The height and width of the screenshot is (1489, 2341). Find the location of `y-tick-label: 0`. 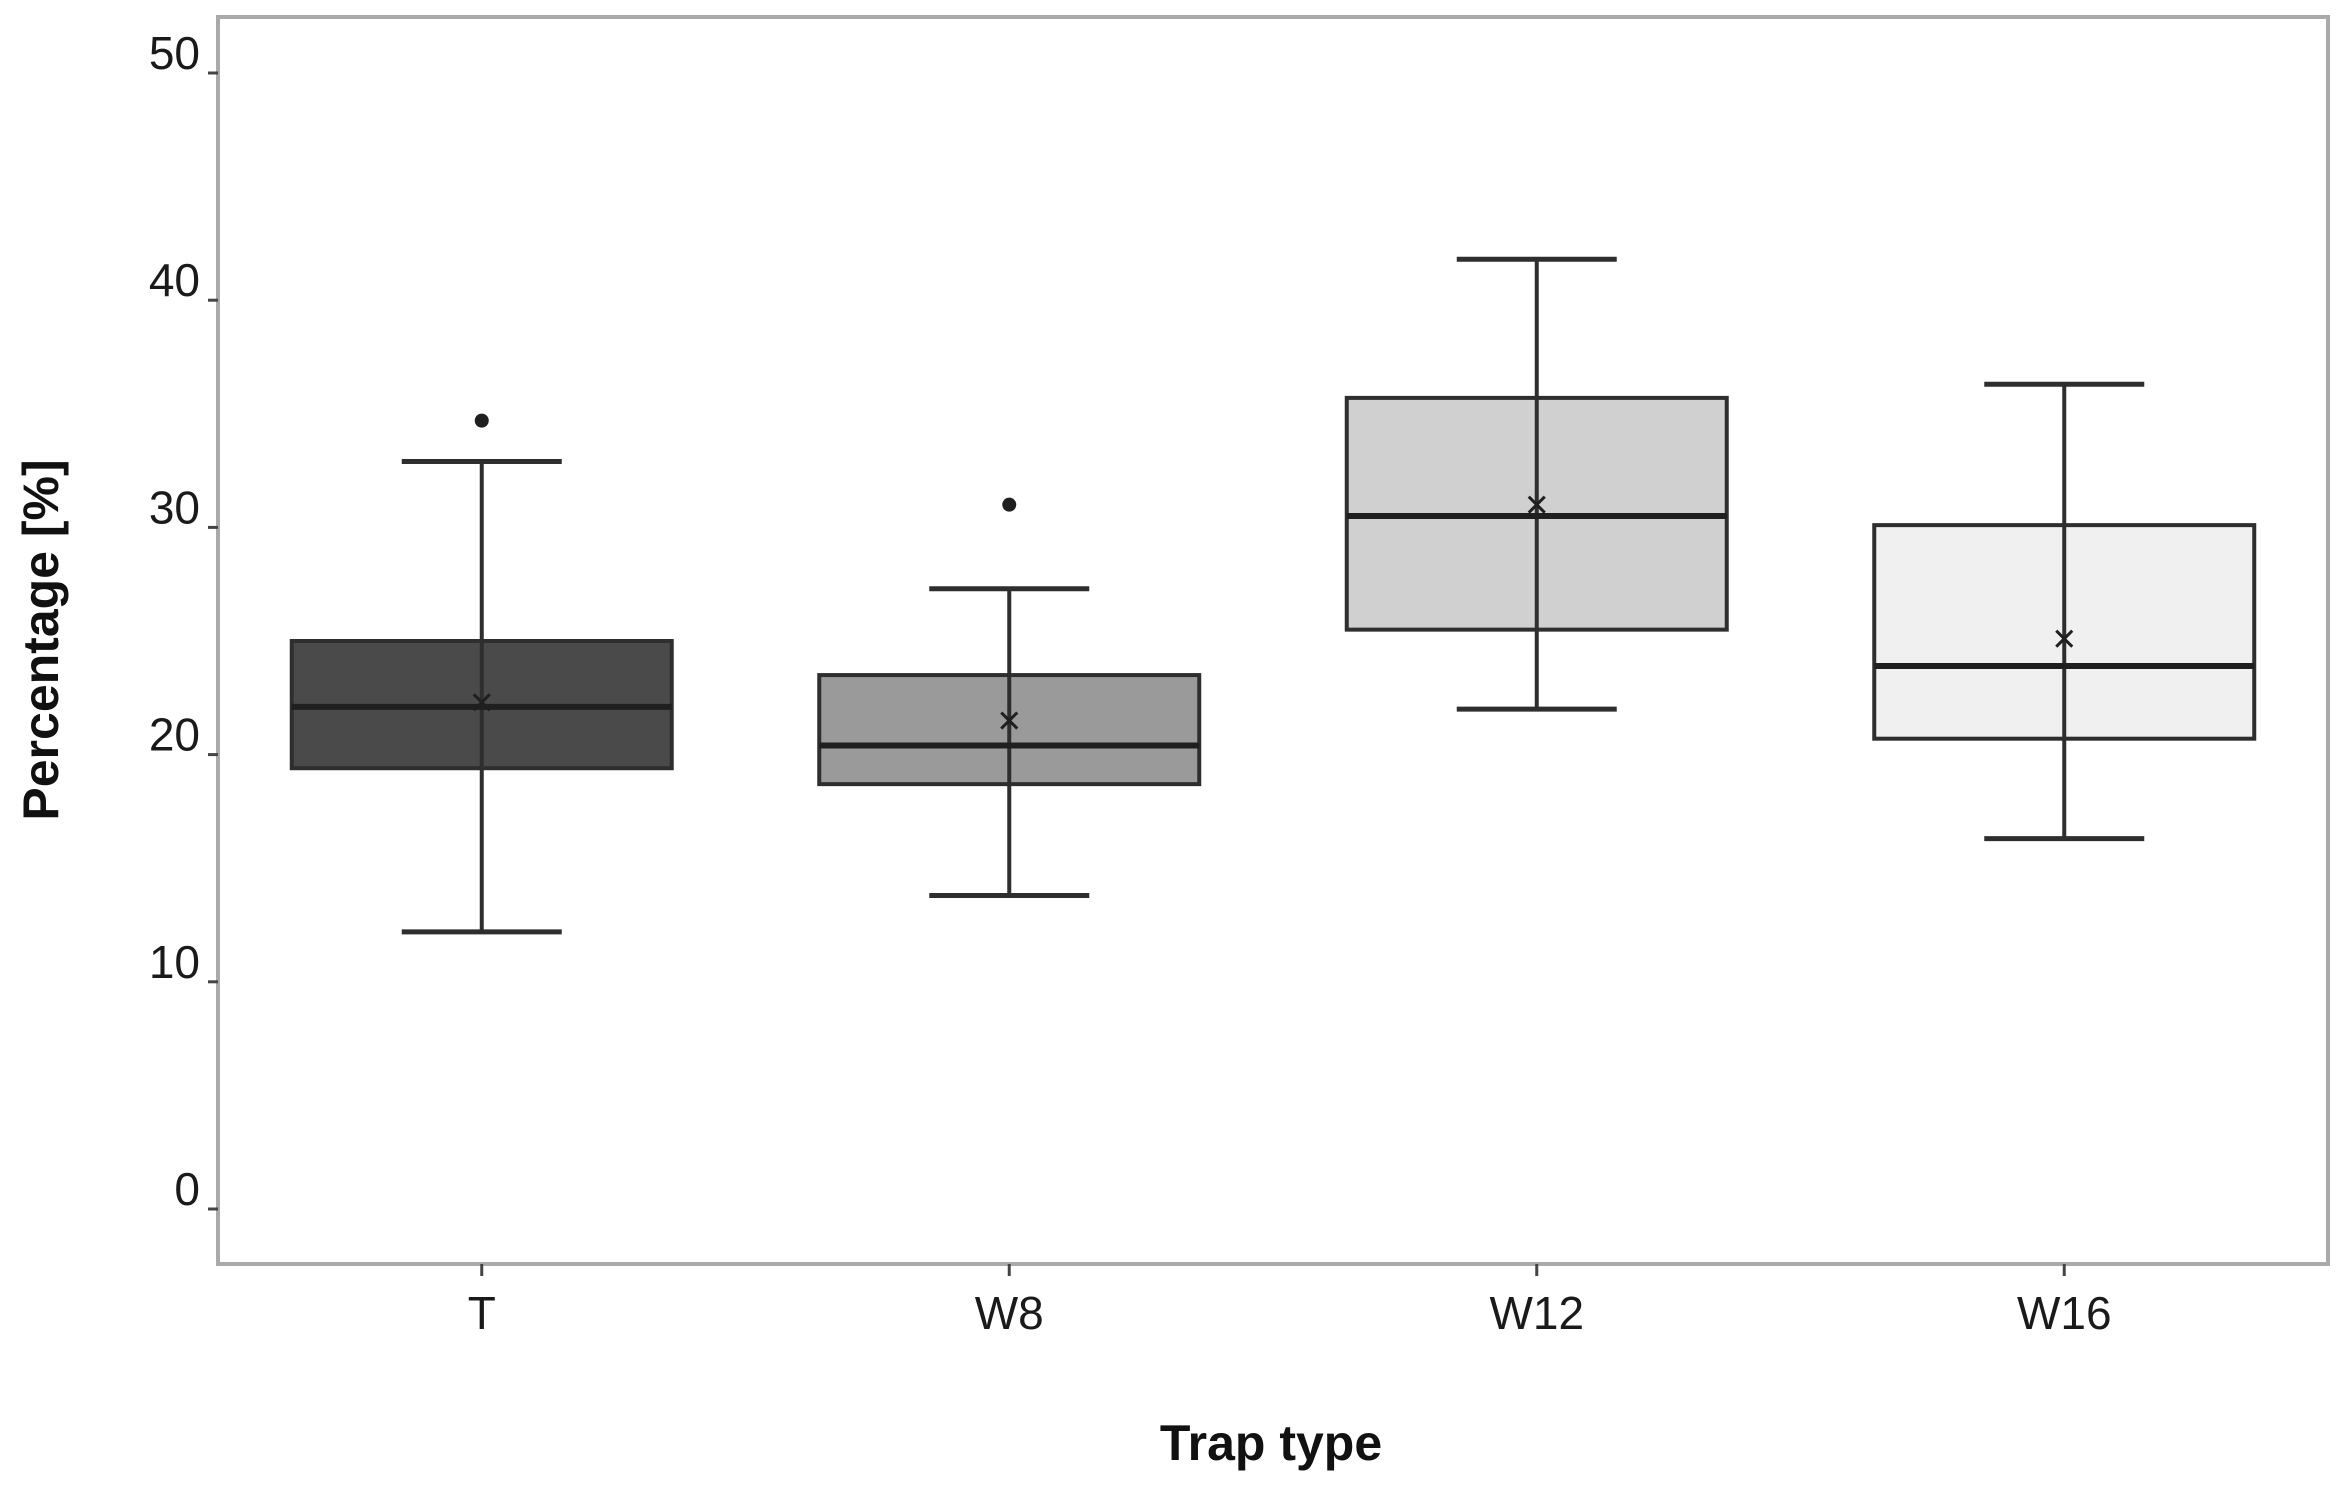

y-tick-label: 0 is located at coordinates (187, 1189).